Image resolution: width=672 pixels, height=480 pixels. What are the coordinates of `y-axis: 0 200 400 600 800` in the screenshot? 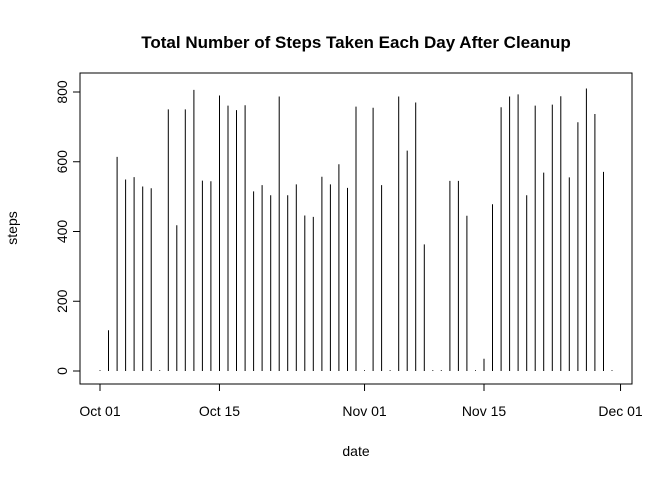 It's located at (67, 227).